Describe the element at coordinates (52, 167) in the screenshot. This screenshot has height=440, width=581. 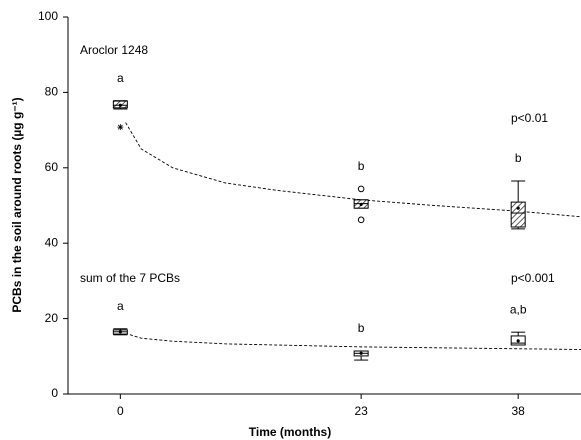
I see `y-tick-label: 60` at that location.